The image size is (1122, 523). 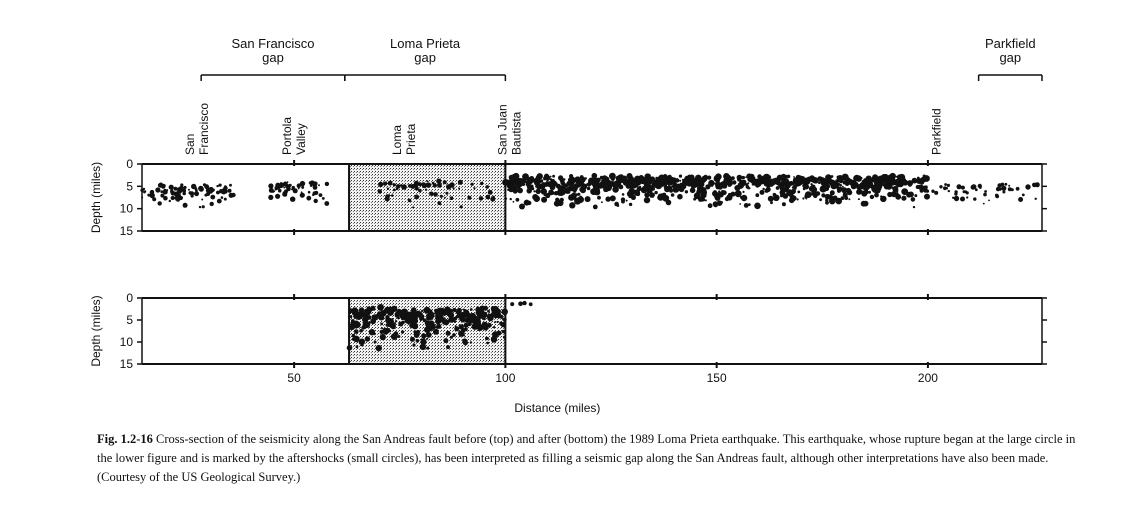 I want to click on gap-label: San Francisco, so click(x=272, y=43).